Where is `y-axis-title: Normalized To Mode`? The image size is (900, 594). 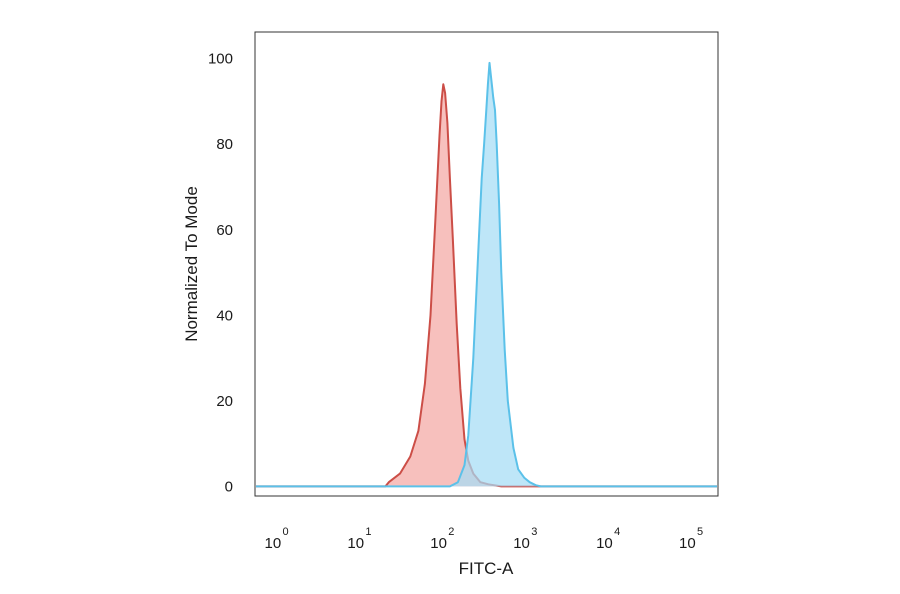
y-axis-title: Normalized To Mode is located at coordinates (191, 264).